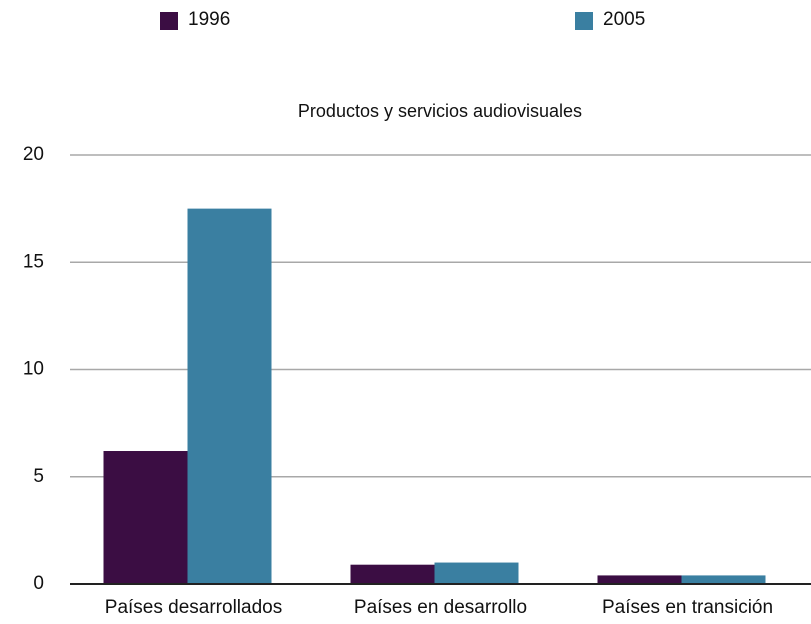 The height and width of the screenshot is (624, 811). Describe the element at coordinates (193, 607) in the screenshot. I see `x-tick-label: Países desarrollados` at that location.